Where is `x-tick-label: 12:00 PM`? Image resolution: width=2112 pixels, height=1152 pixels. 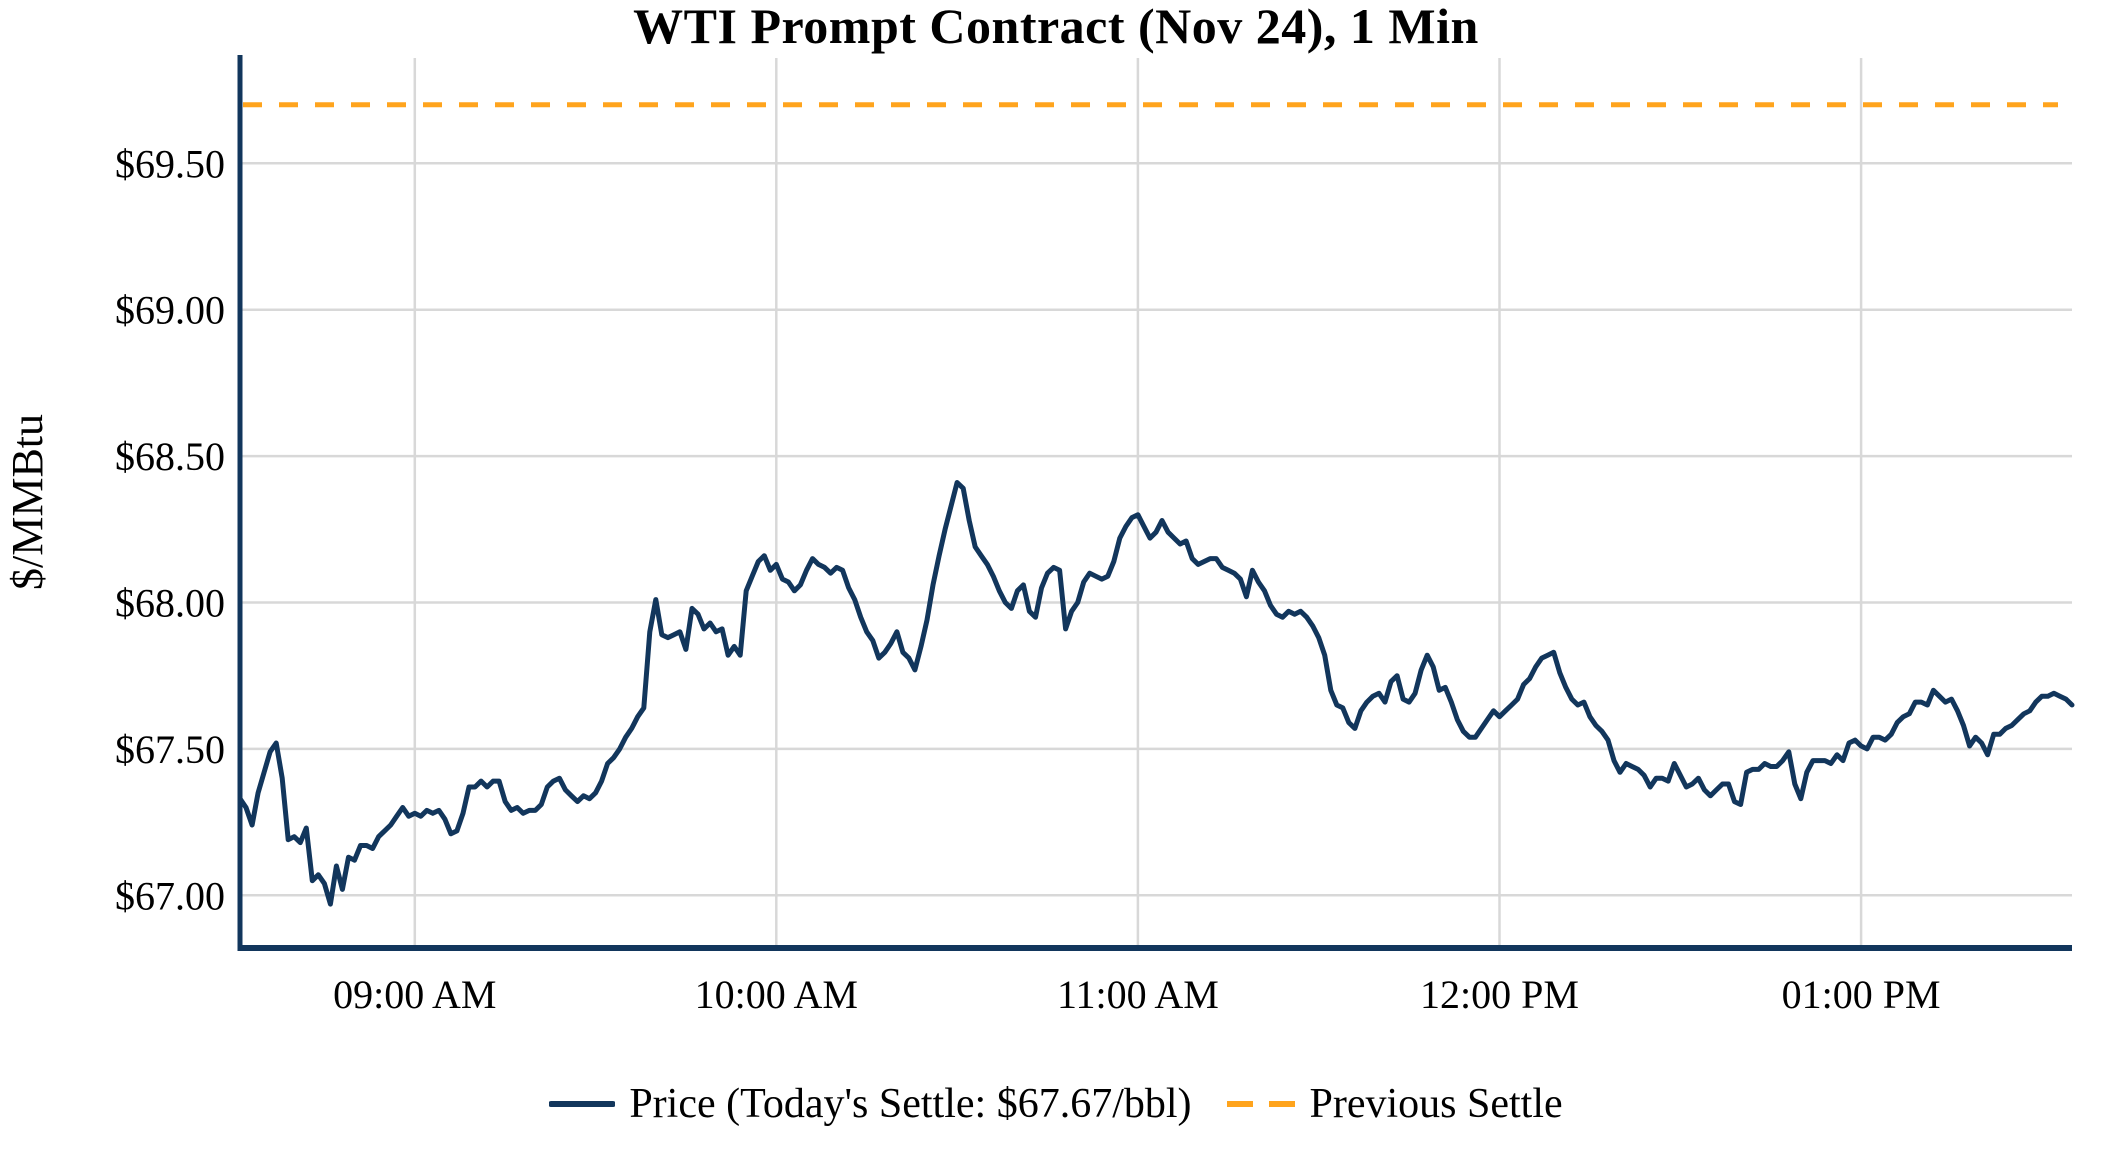
x-tick-label: 12:00 PM is located at coordinates (1499, 994).